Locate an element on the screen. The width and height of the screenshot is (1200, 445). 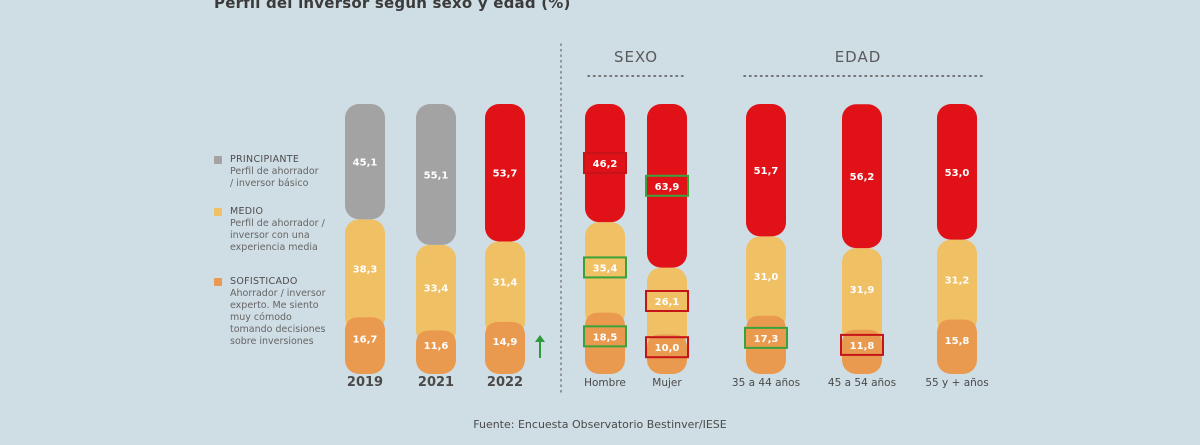
value-label-medio-55-y-a-os: 31,2 is located at coordinates (957, 281).